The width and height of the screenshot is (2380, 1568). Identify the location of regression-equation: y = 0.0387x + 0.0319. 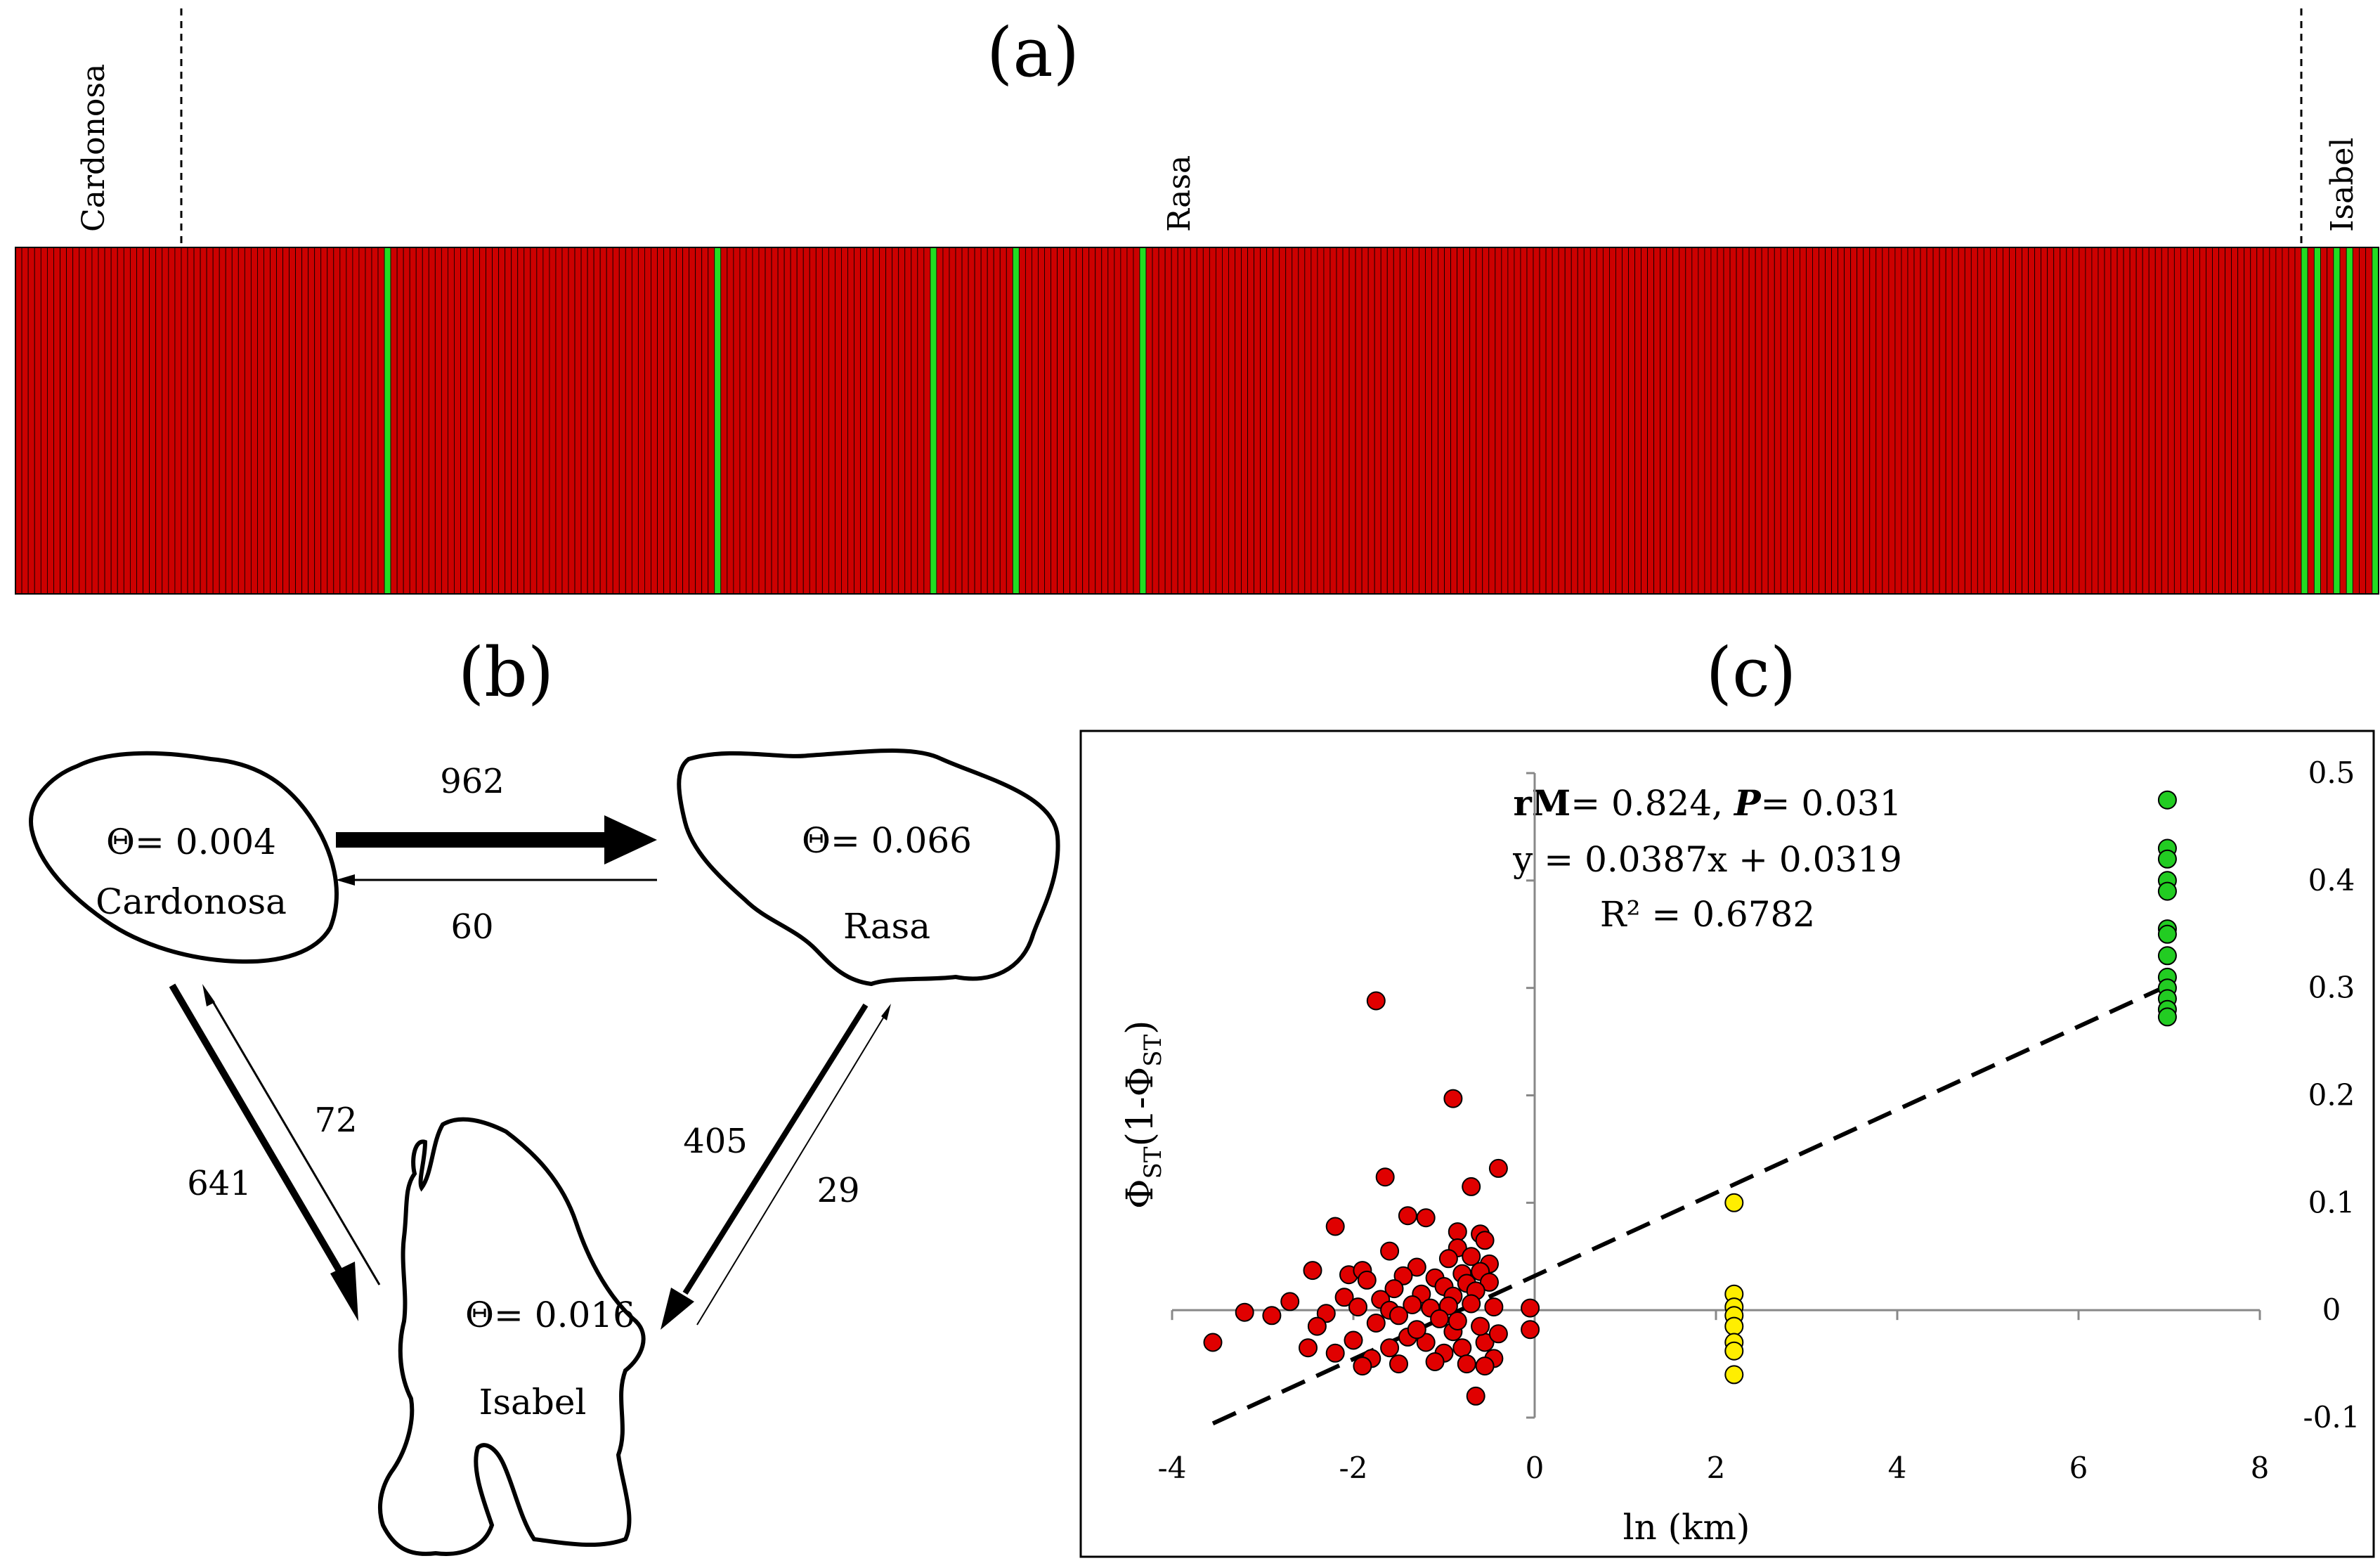
(1707, 859).